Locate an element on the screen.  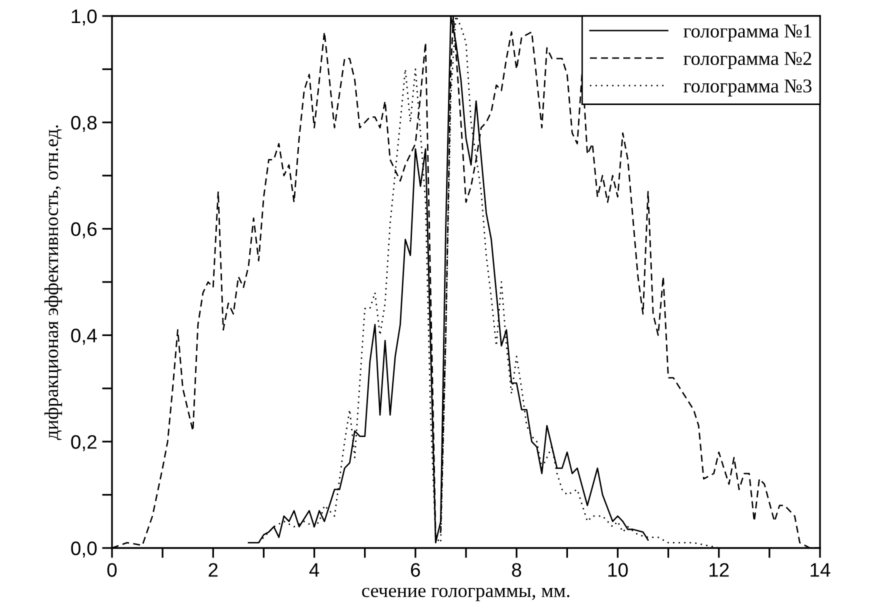
x-tick-label: 6 is located at coordinates (415, 570).